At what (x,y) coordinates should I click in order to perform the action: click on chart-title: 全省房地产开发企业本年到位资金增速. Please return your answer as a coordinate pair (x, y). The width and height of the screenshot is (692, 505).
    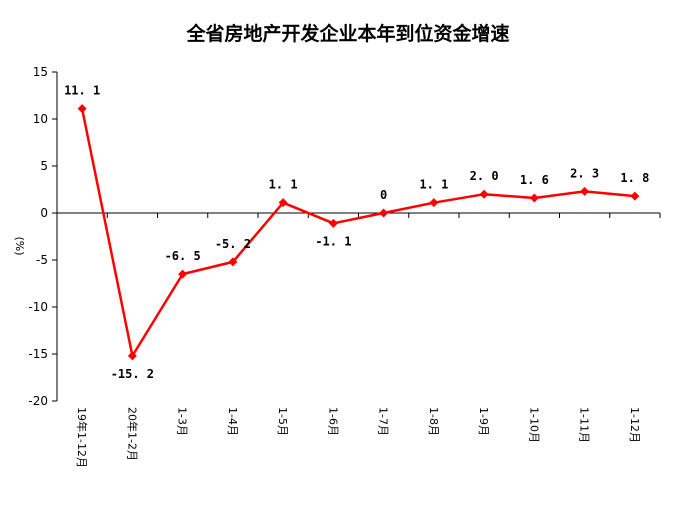
    Looking at the image, I should click on (347, 33).